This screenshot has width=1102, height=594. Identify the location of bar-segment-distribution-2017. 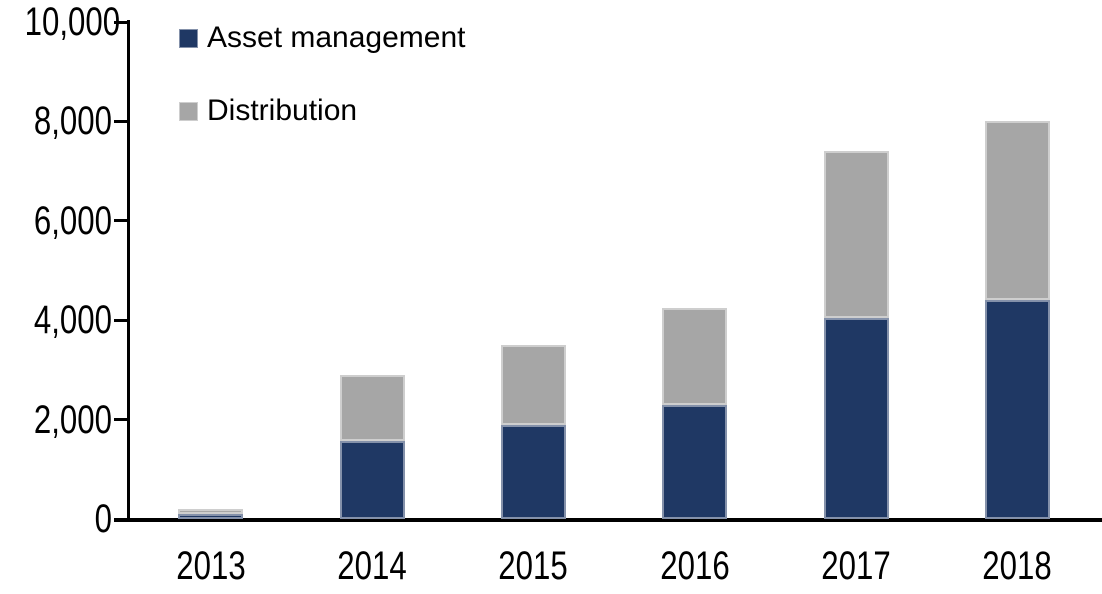
(856, 234).